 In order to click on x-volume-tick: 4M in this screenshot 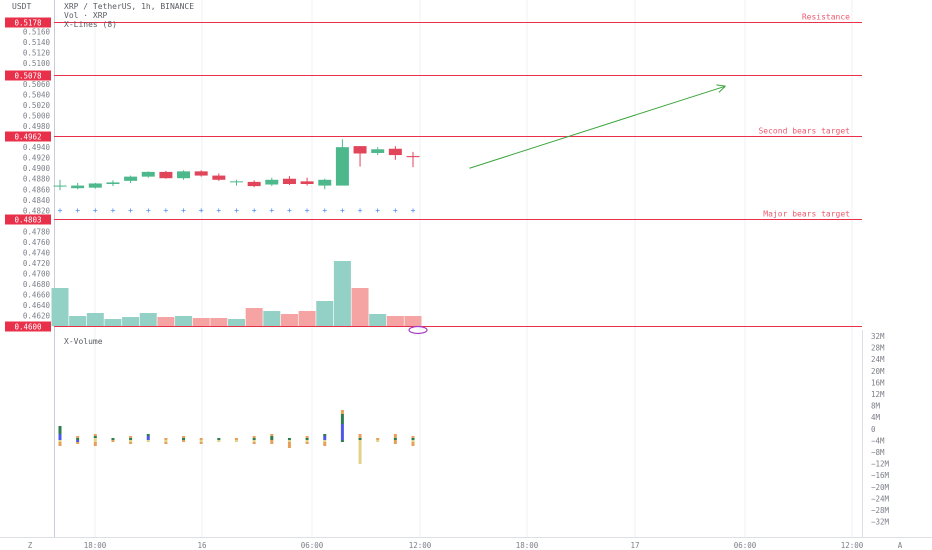, I will do `click(876, 417)`.